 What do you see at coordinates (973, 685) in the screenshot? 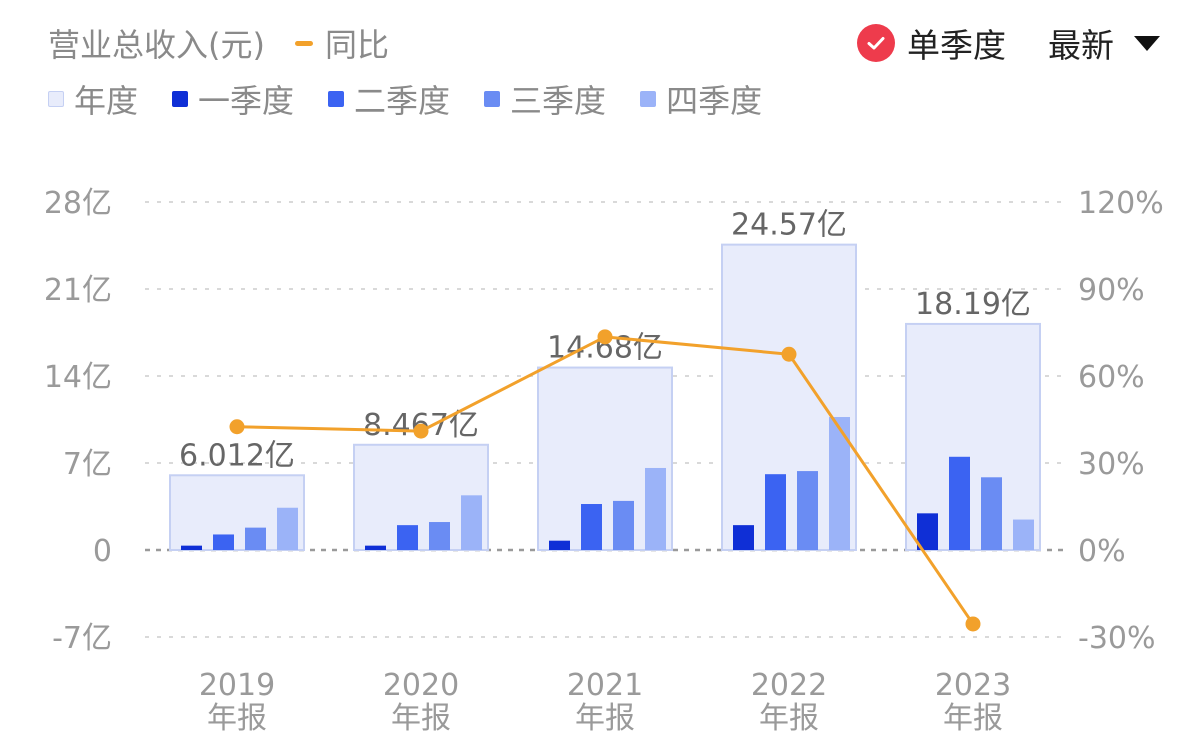
I see `x-tick-label: 2023` at bounding box center [973, 685].